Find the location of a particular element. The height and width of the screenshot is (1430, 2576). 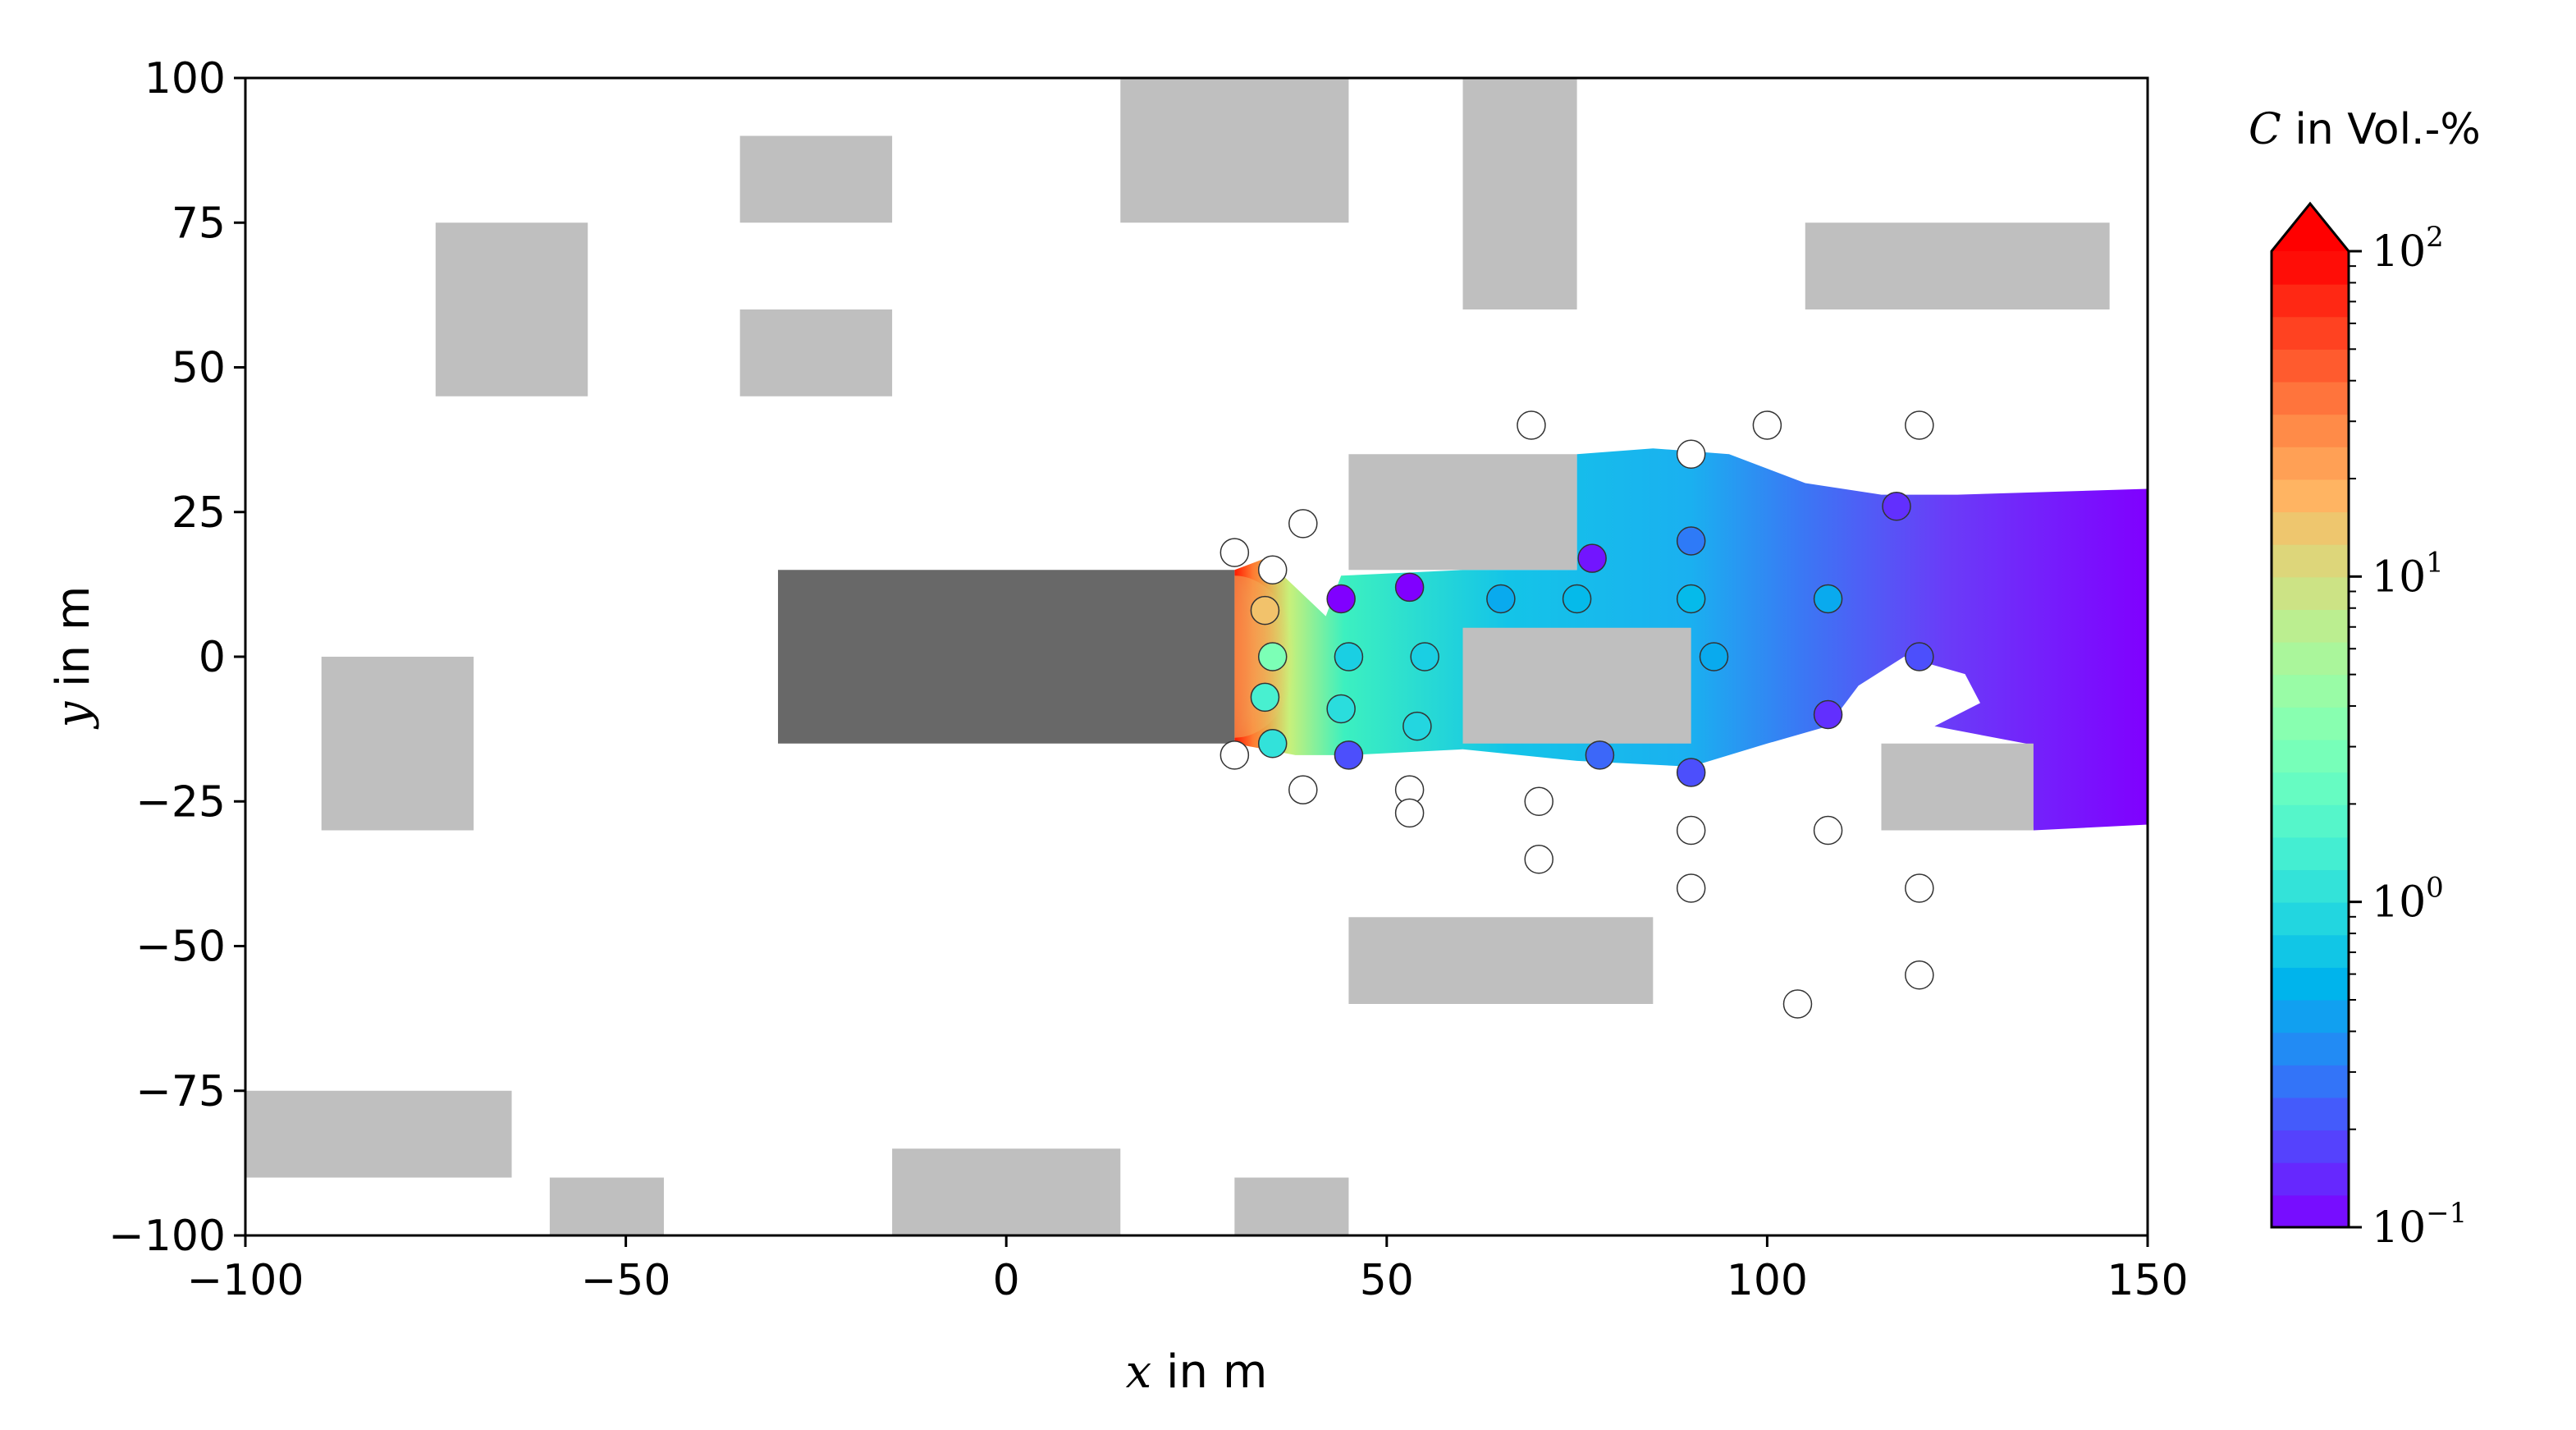

y-tick-label: −75 is located at coordinates (180, 1092).